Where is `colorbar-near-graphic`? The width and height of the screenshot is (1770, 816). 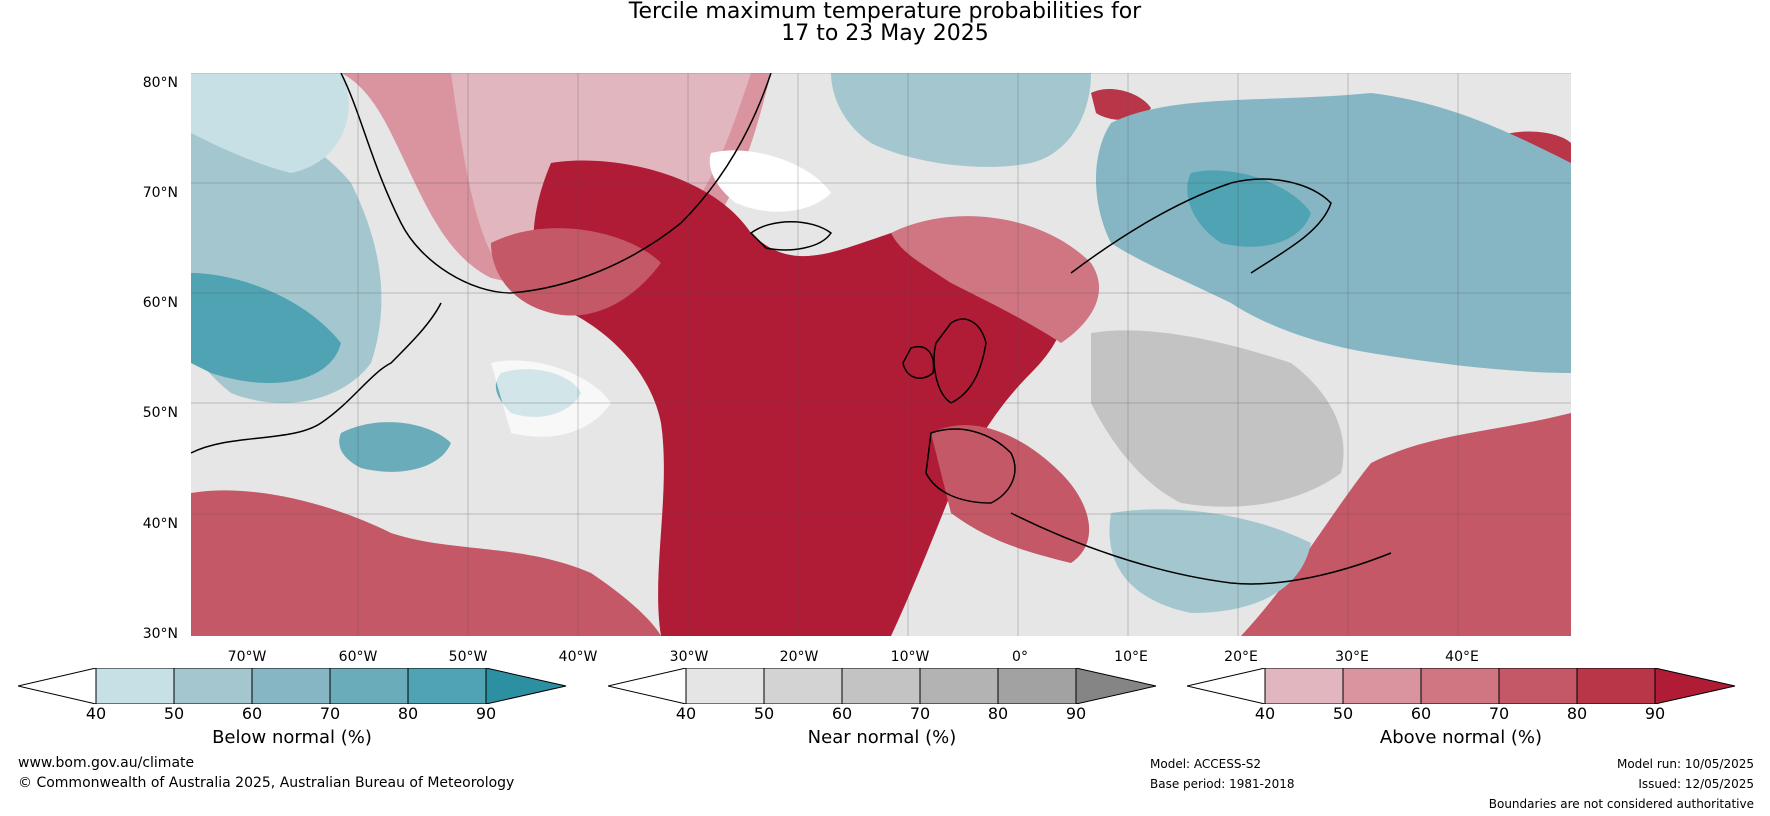 colorbar-near-graphic is located at coordinates (882, 686).